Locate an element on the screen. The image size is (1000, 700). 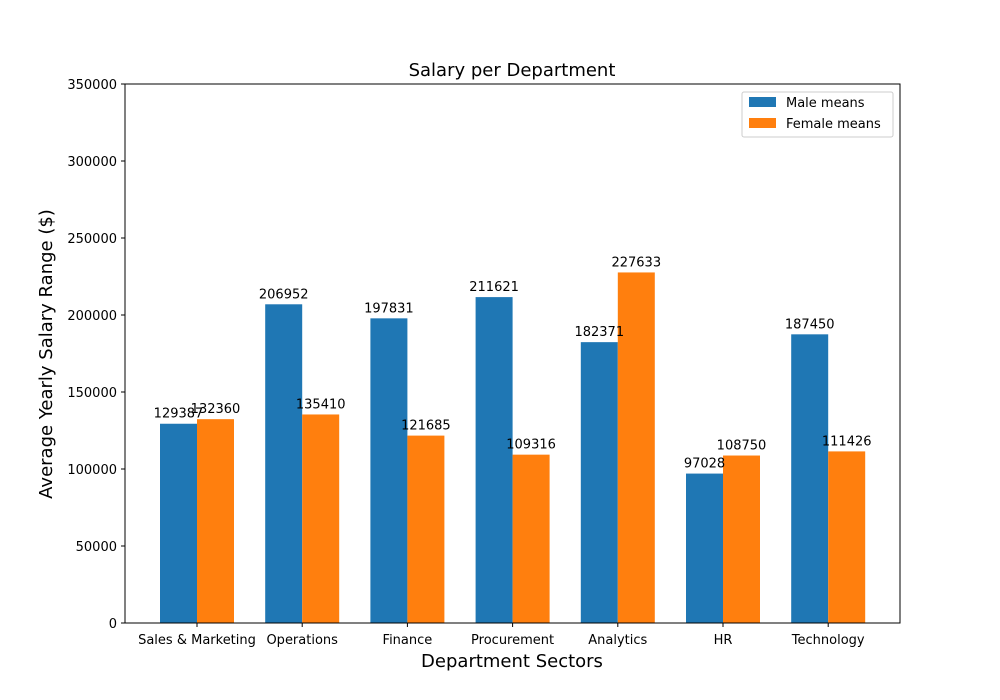
legend-swatch-male is located at coordinates (762, 102).